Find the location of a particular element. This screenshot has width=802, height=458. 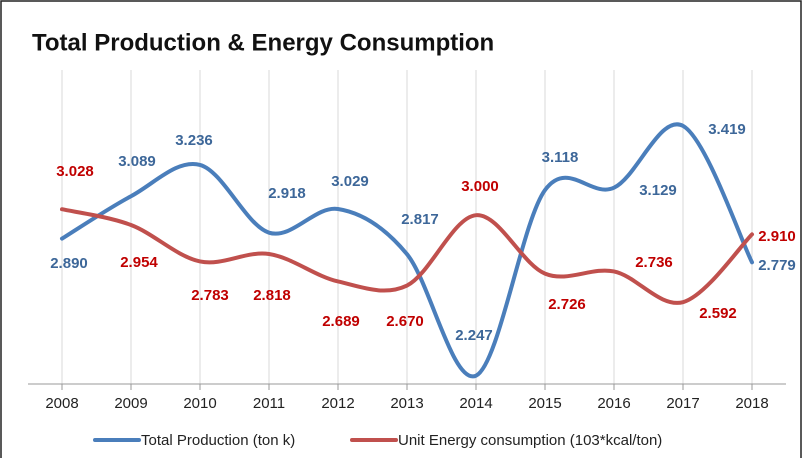

data-label: 2.818 is located at coordinates (272, 295).